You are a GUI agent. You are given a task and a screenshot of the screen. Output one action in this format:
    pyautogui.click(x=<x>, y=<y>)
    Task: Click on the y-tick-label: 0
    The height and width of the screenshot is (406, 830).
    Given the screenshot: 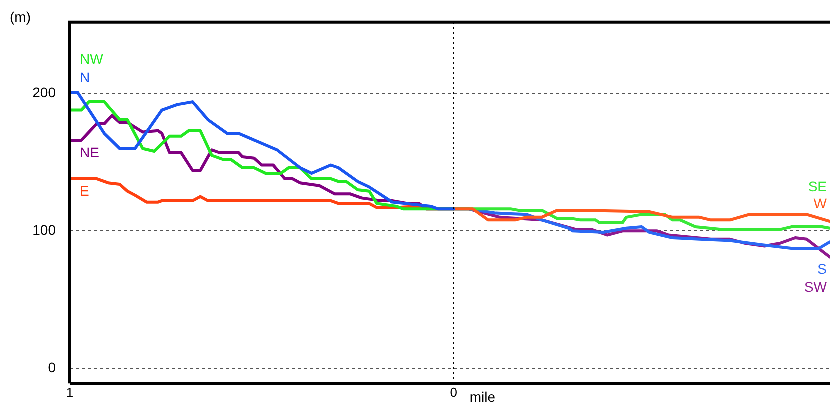 What is the action you would take?
    pyautogui.click(x=52, y=367)
    